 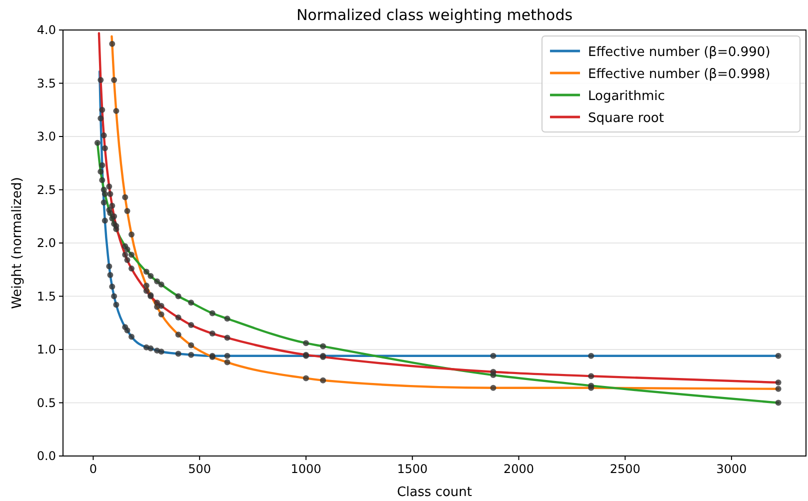 What do you see at coordinates (306, 469) in the screenshot?
I see `x-tick-label: 1000` at bounding box center [306, 469].